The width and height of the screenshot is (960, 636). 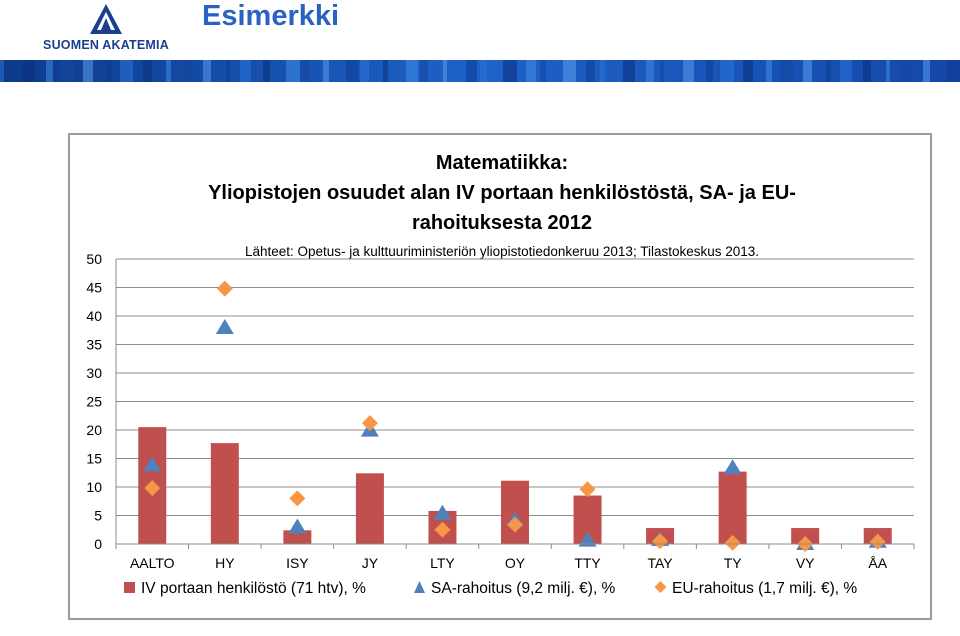 I want to click on x-tick-label: JY, so click(x=370, y=563).